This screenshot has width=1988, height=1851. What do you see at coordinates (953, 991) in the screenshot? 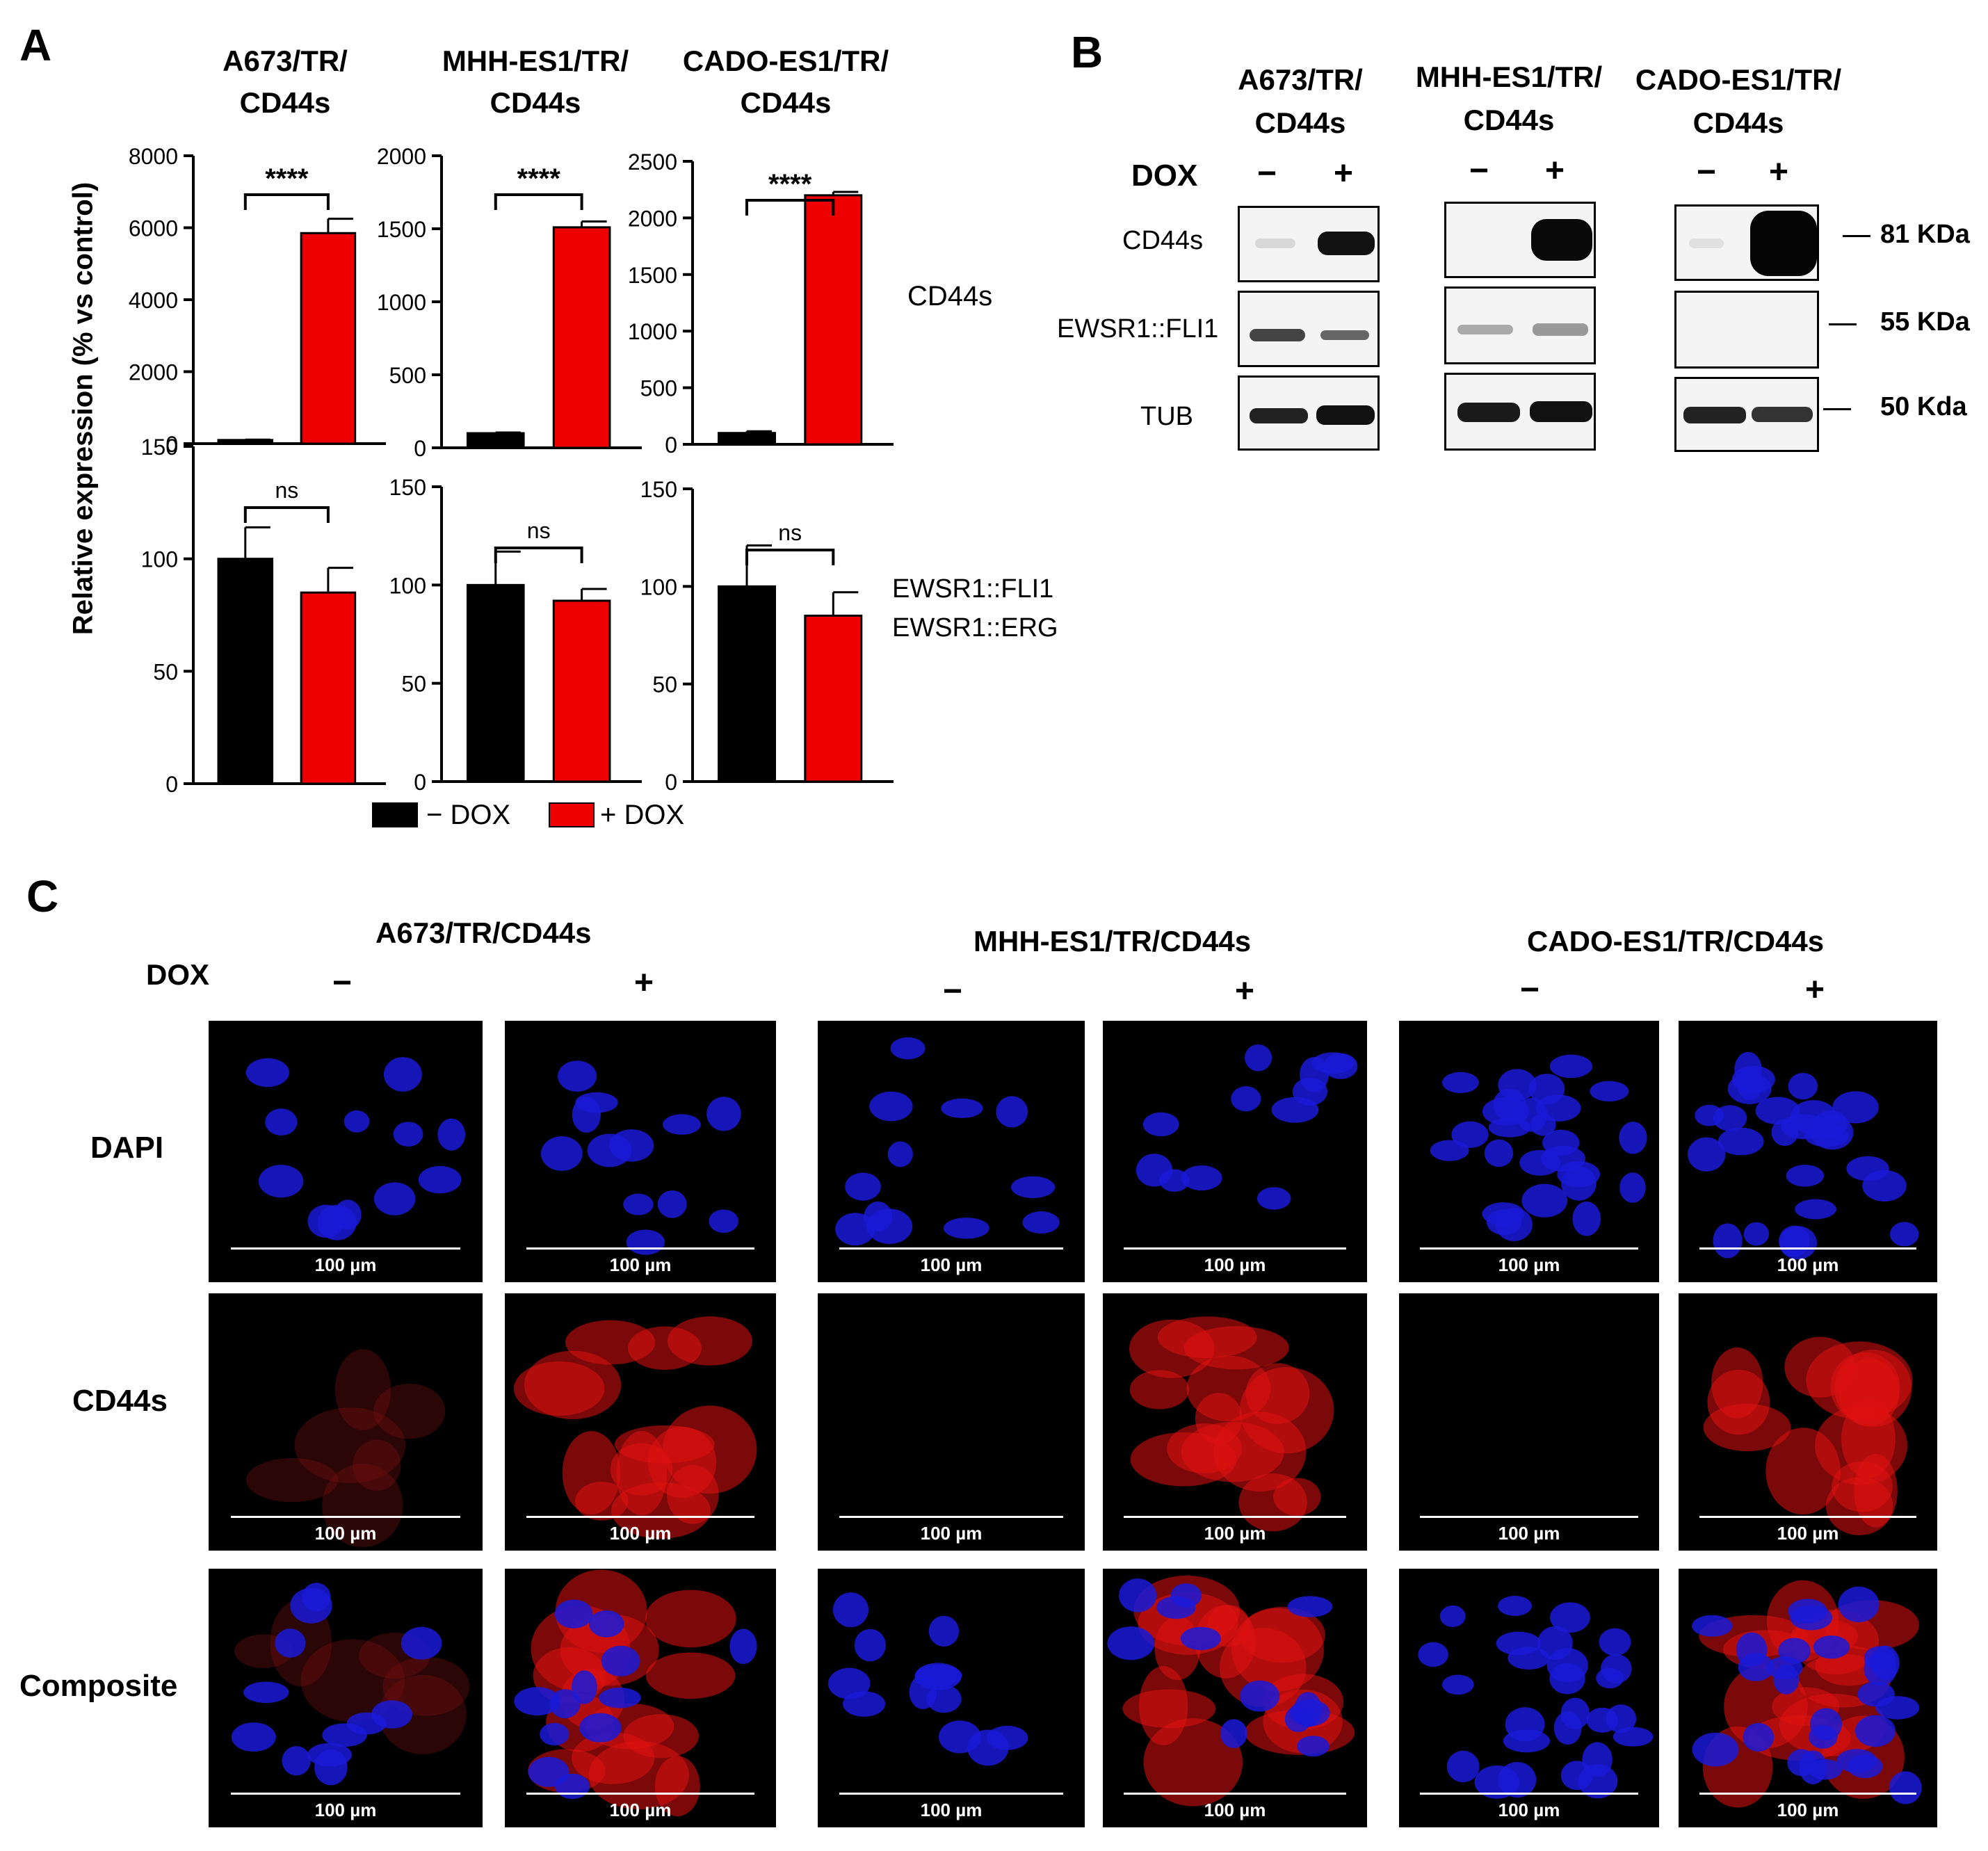
I see `c-minus-2: −` at bounding box center [953, 991].